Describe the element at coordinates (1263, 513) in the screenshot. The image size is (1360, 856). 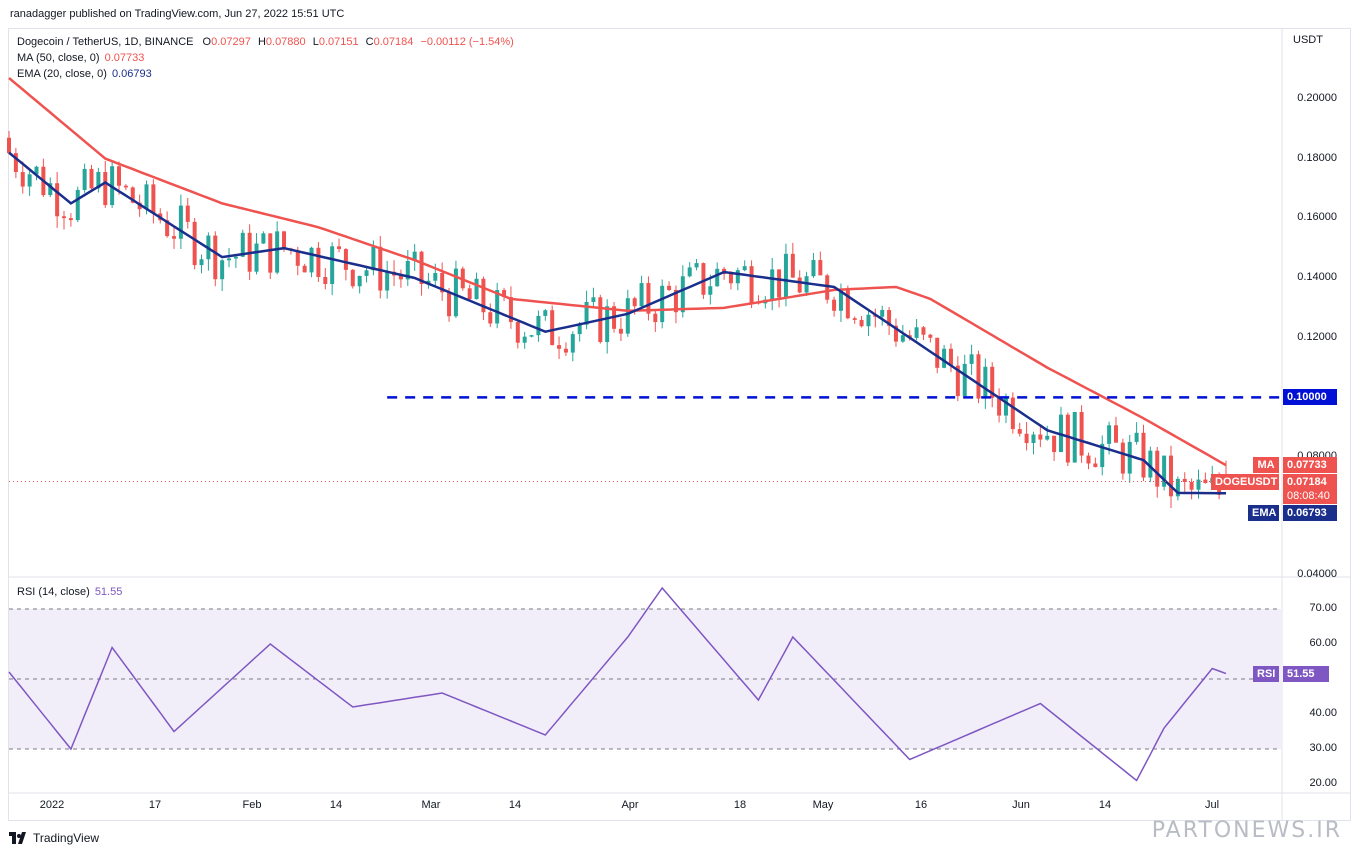
I see `ema-tag: EMA` at that location.